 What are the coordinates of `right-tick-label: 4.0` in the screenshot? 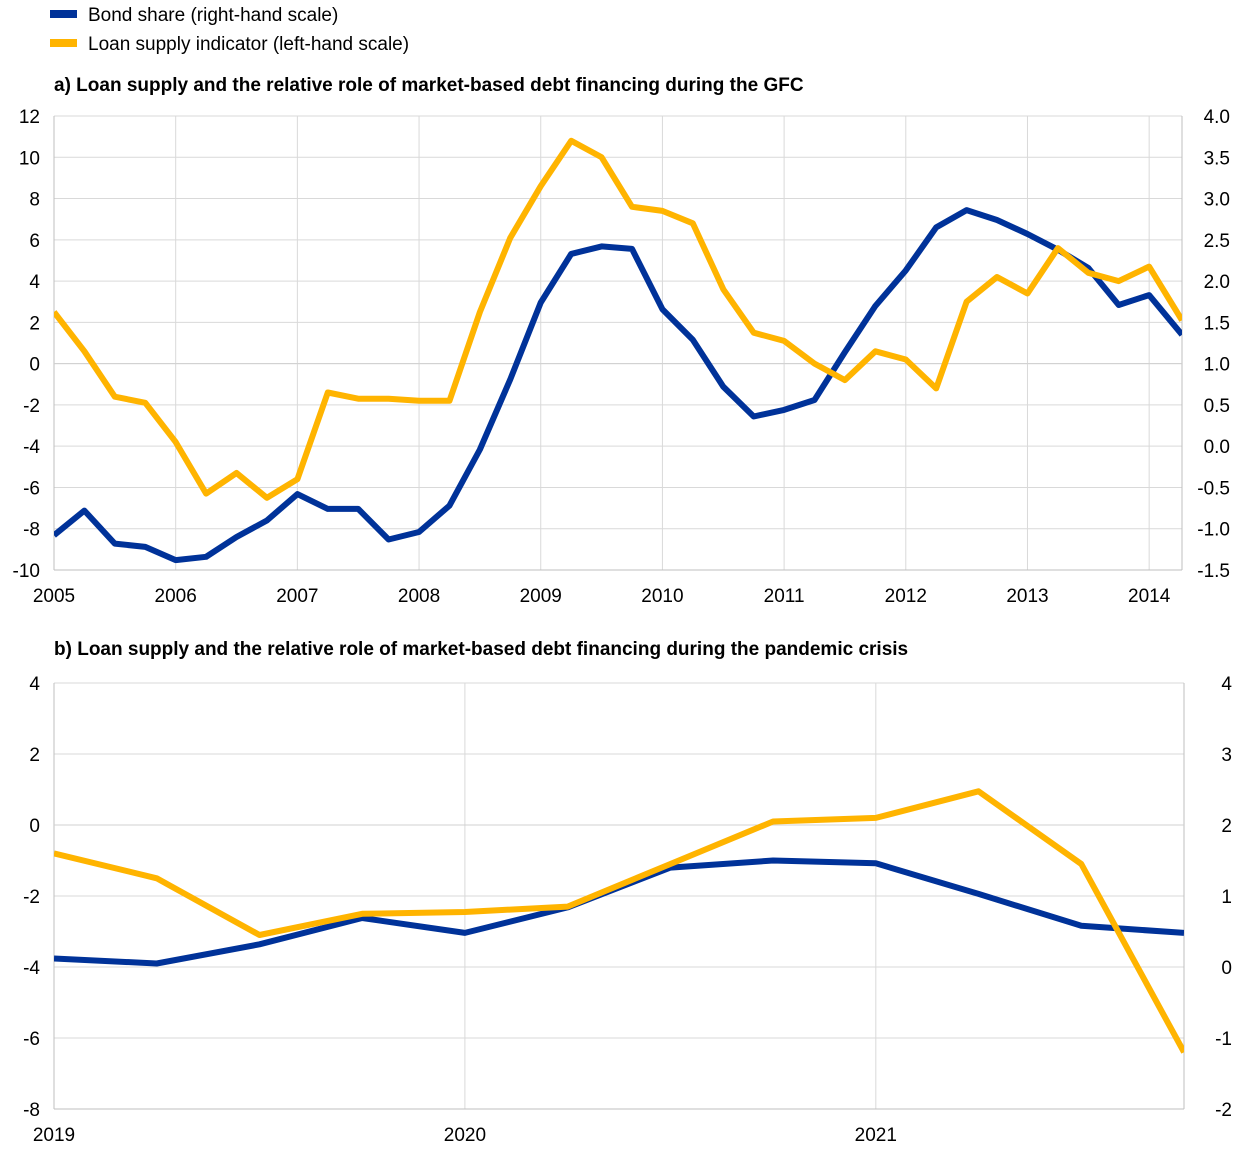 It's located at (1217, 117).